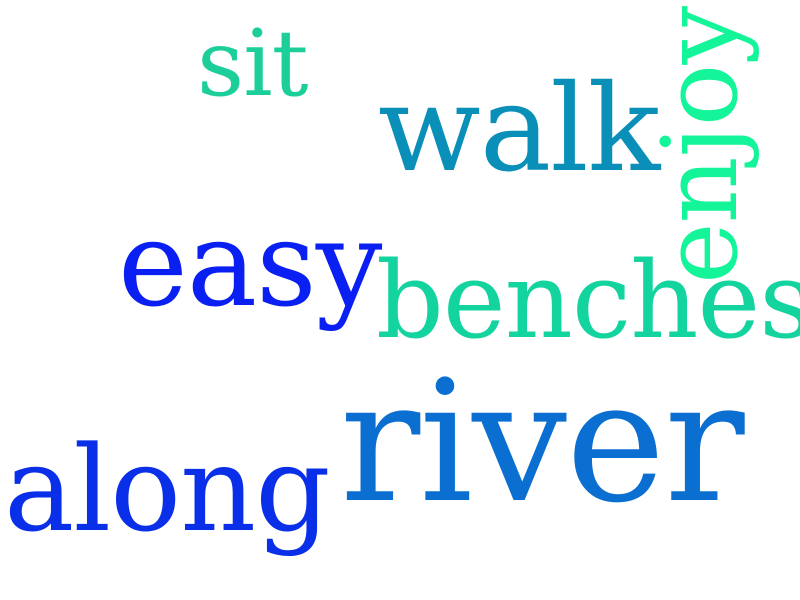 The image size is (800, 600). What do you see at coordinates (519, 129) in the screenshot?
I see `word-walk: walk` at bounding box center [519, 129].